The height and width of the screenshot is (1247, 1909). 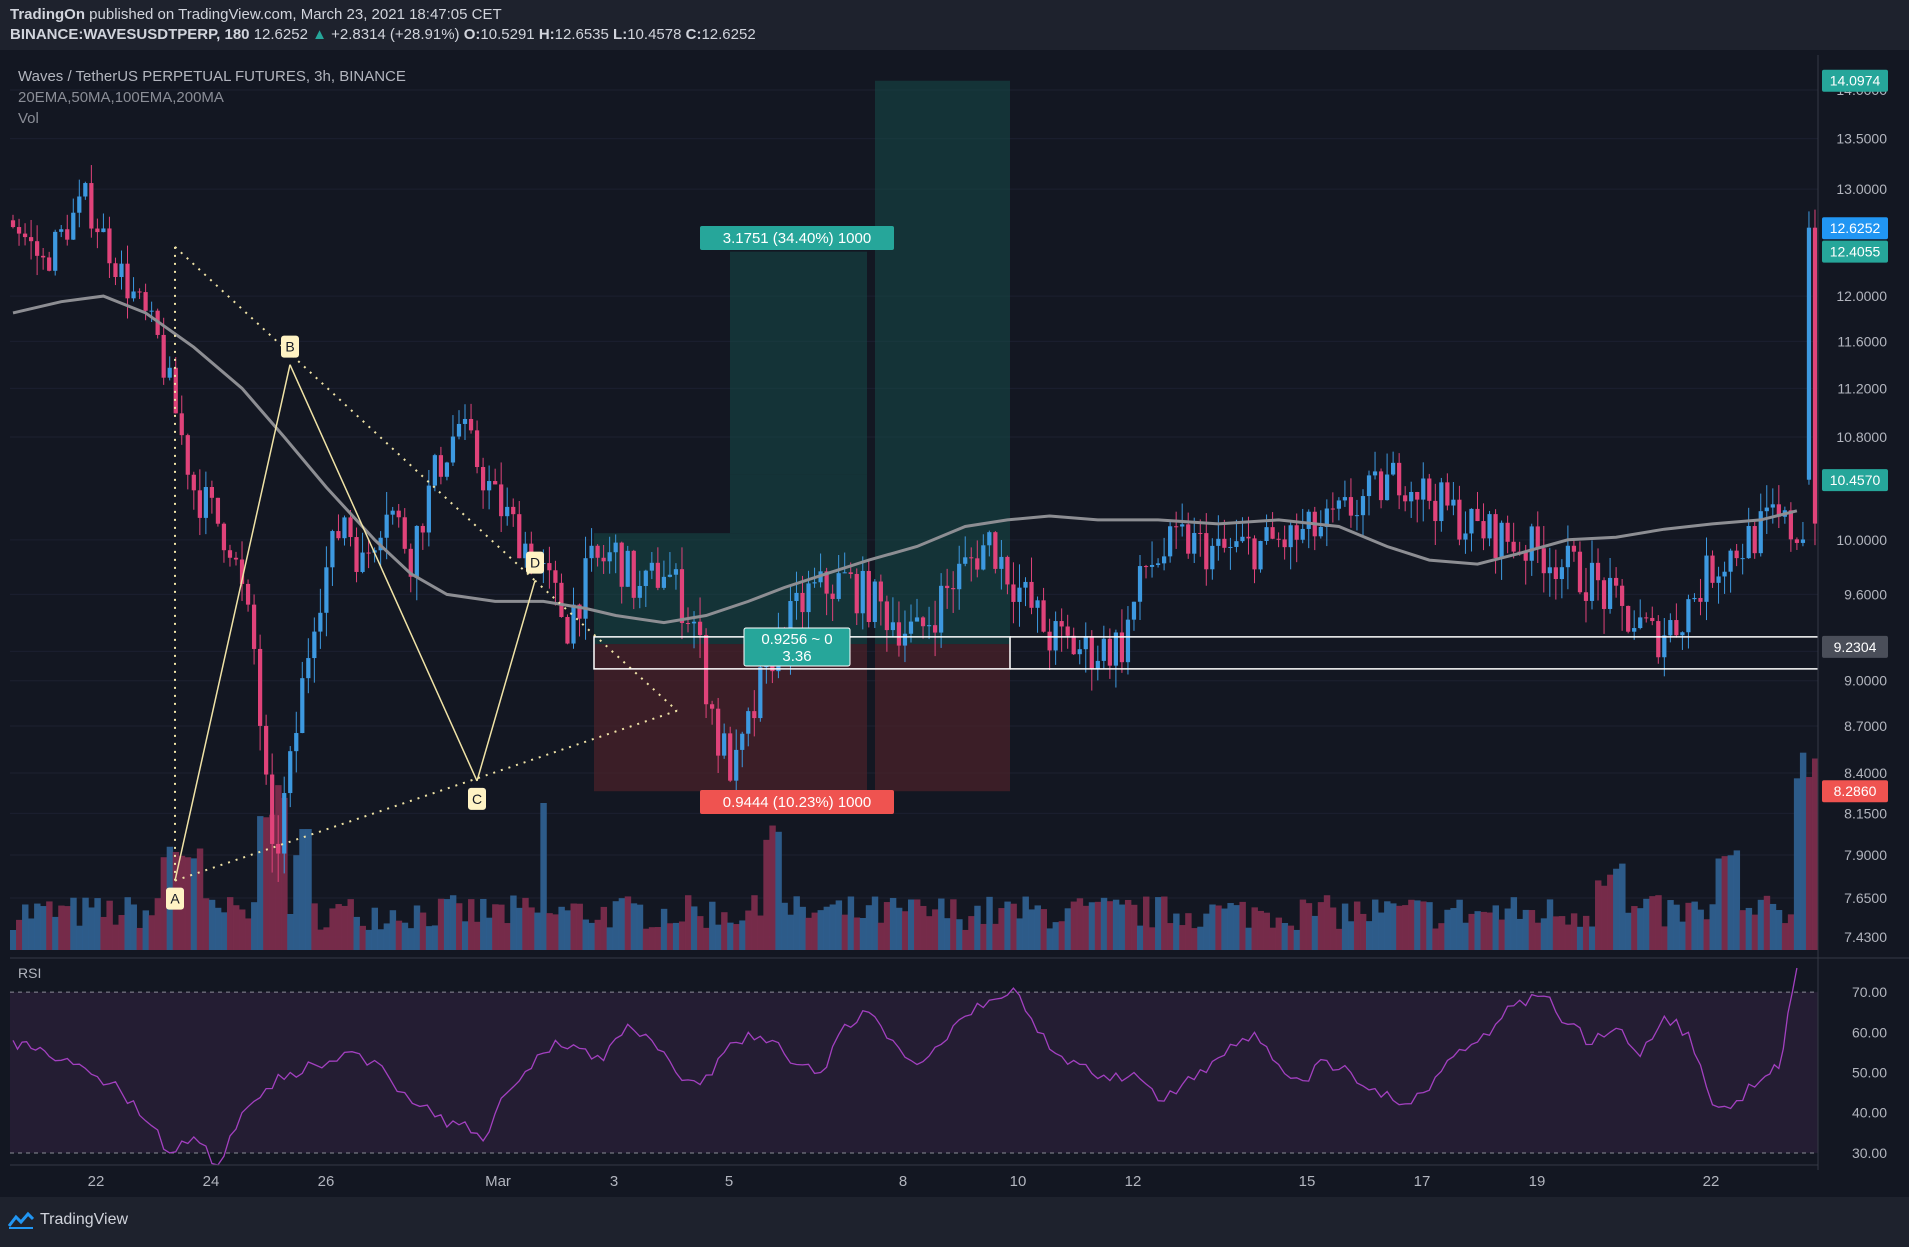 I want to click on abcd-pattern: A B C D, so click(x=422, y=578).